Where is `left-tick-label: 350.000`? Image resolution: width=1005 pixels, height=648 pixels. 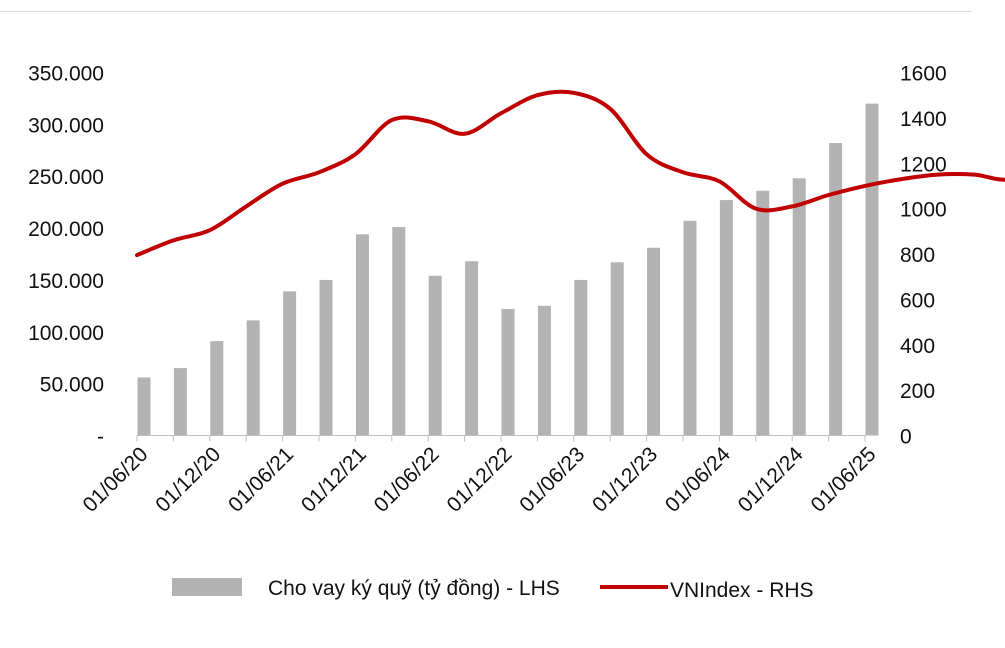
left-tick-label: 350.000 is located at coordinates (66, 74).